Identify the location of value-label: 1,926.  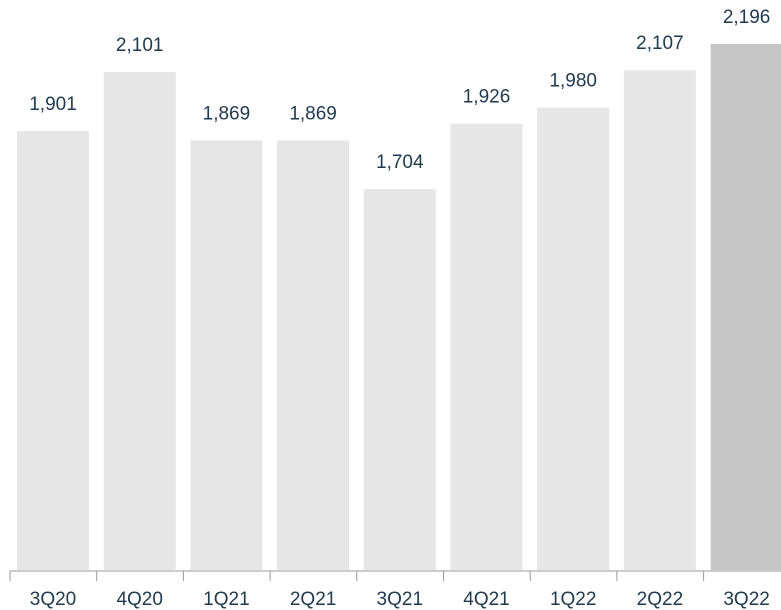
(487, 97).